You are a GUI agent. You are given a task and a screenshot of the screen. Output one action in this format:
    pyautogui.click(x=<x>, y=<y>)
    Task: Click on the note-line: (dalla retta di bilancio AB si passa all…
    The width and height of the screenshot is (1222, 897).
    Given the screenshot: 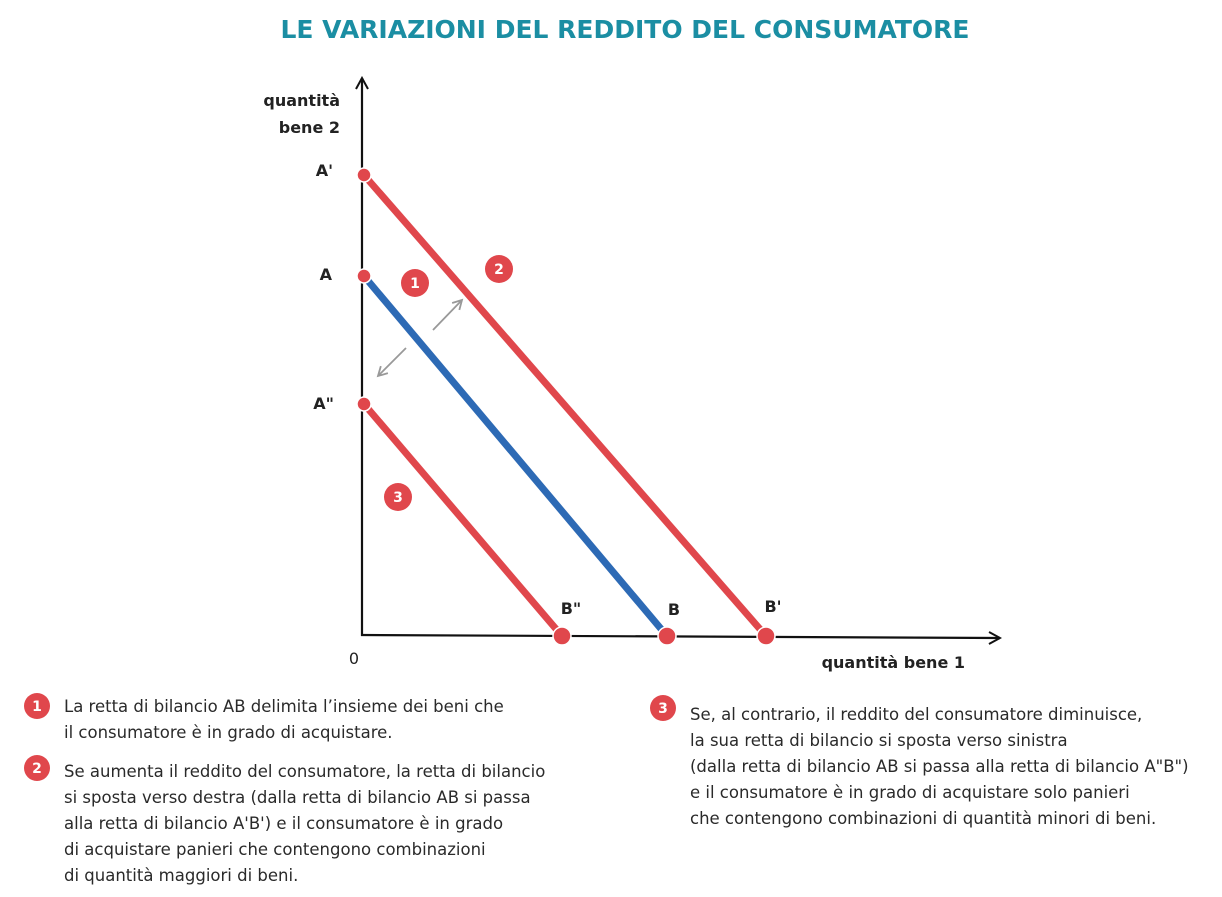 What is the action you would take?
    pyautogui.click(x=939, y=766)
    